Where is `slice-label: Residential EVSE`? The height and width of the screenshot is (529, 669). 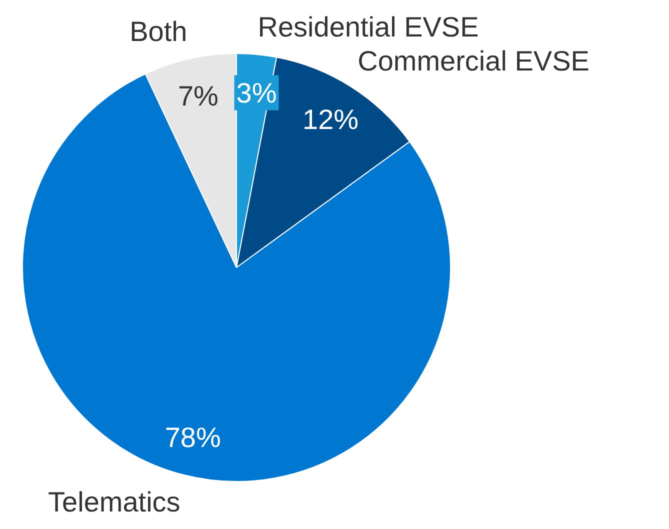 slice-label: Residential EVSE is located at coordinates (368, 27).